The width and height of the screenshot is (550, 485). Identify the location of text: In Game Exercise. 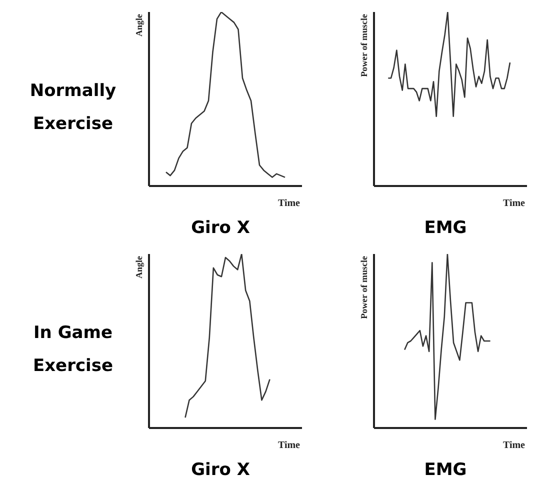
(73, 350).